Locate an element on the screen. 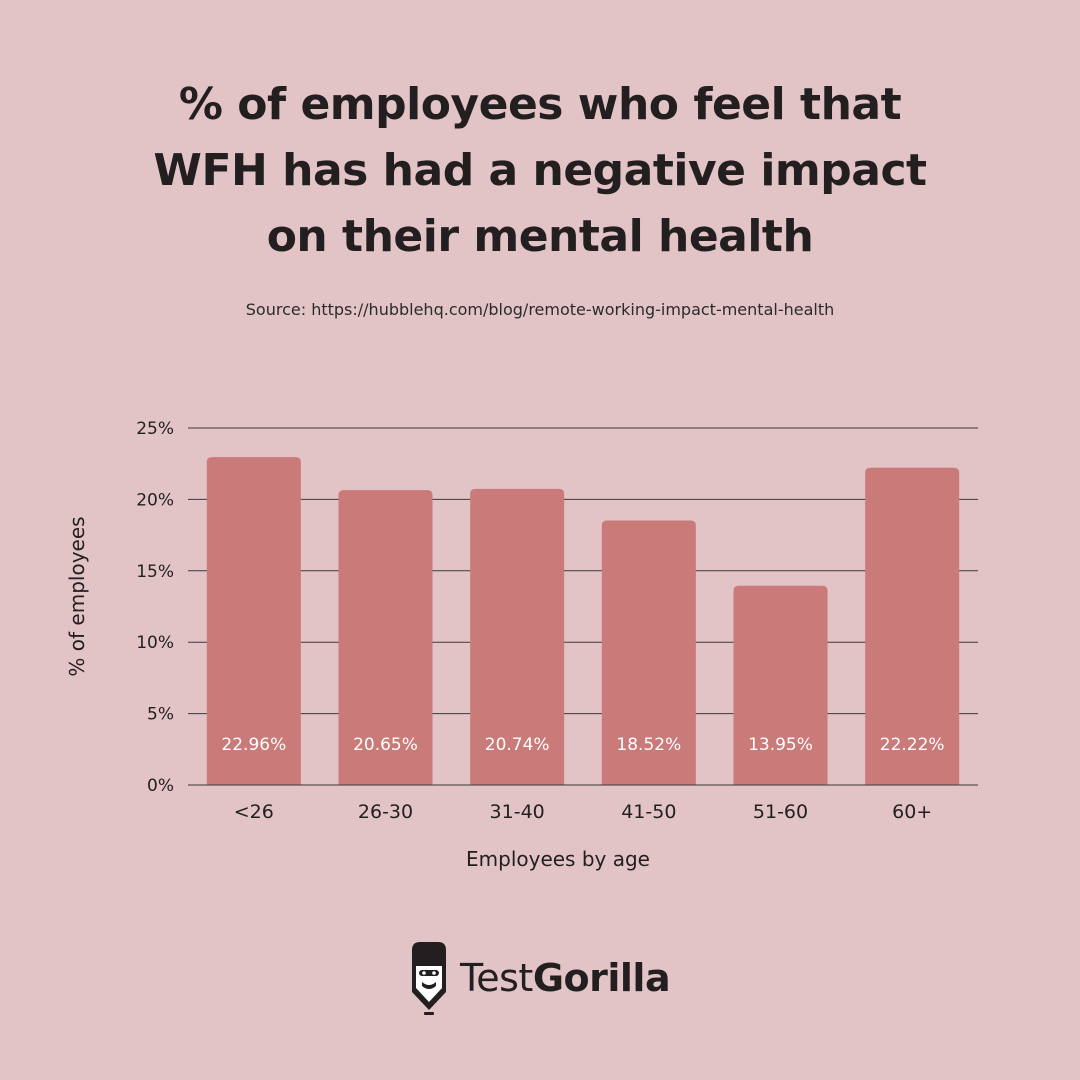 Image resolution: width=1080 pixels, height=1080 pixels. y-axis-title: % of employees is located at coordinates (77, 596).